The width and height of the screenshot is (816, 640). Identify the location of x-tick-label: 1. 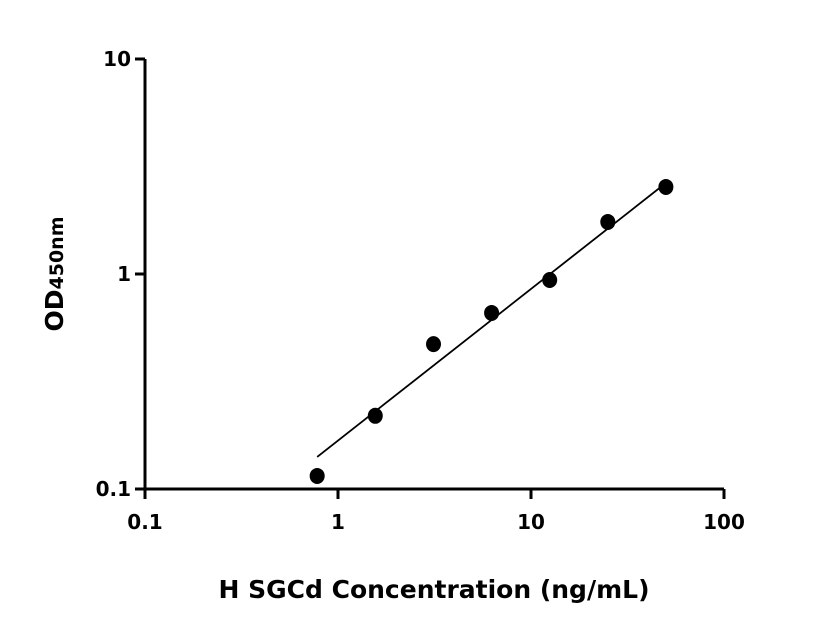
(338, 522).